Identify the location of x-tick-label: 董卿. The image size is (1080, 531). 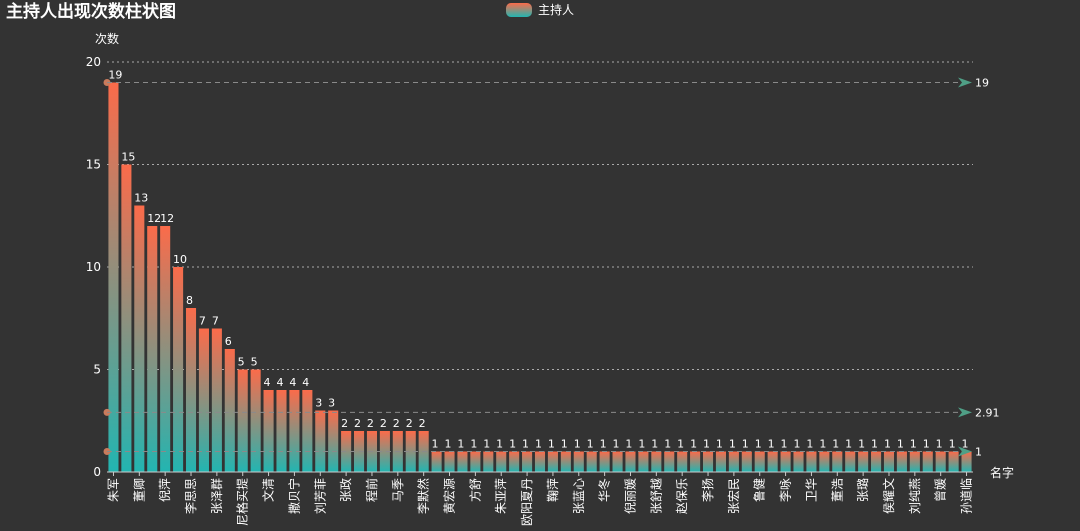
(139, 490).